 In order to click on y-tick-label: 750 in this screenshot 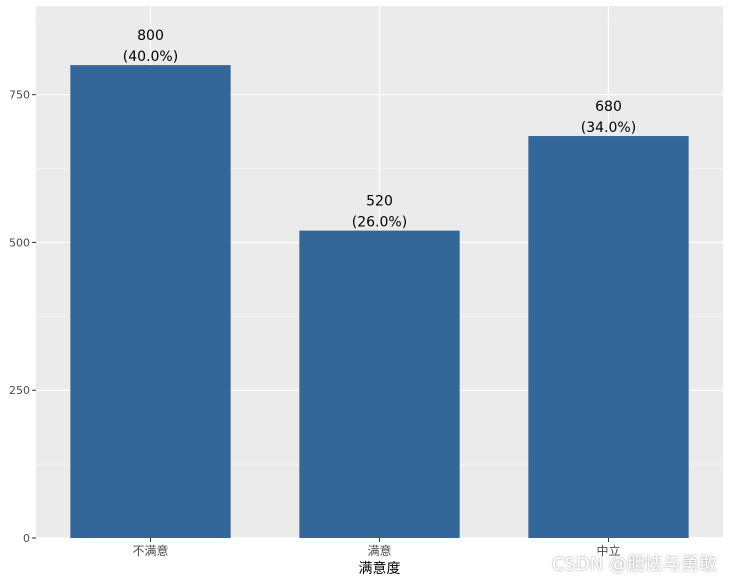, I will do `click(19, 95)`.